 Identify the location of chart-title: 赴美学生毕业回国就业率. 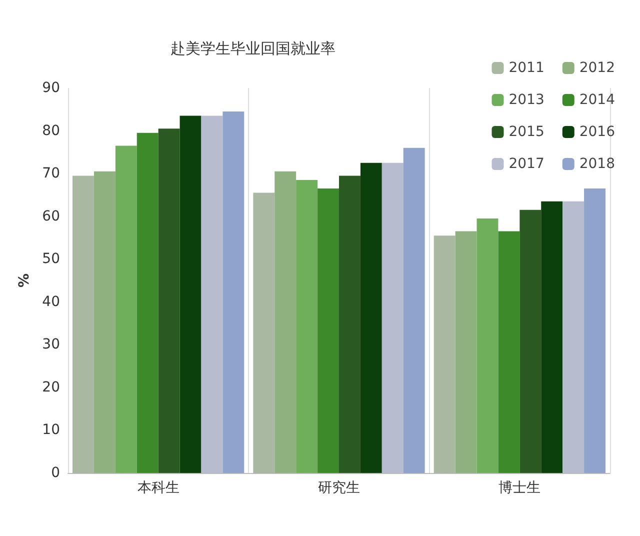
(253, 49).